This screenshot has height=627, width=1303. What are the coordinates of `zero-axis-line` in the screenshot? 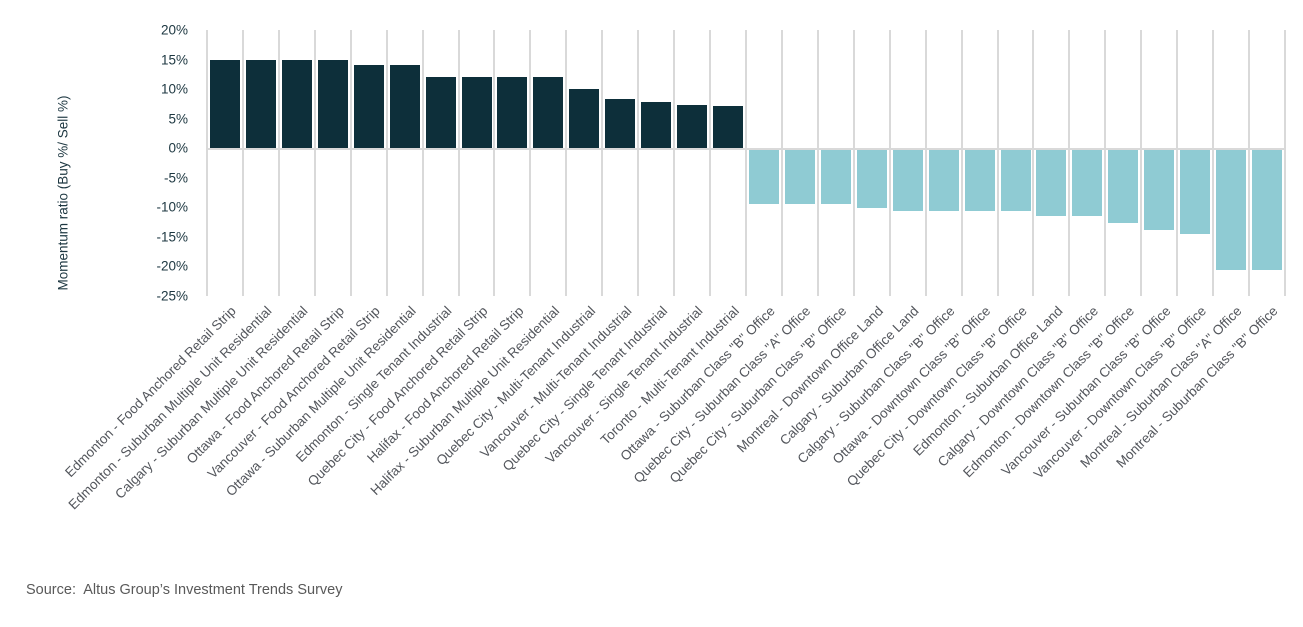 It's located at (746, 149).